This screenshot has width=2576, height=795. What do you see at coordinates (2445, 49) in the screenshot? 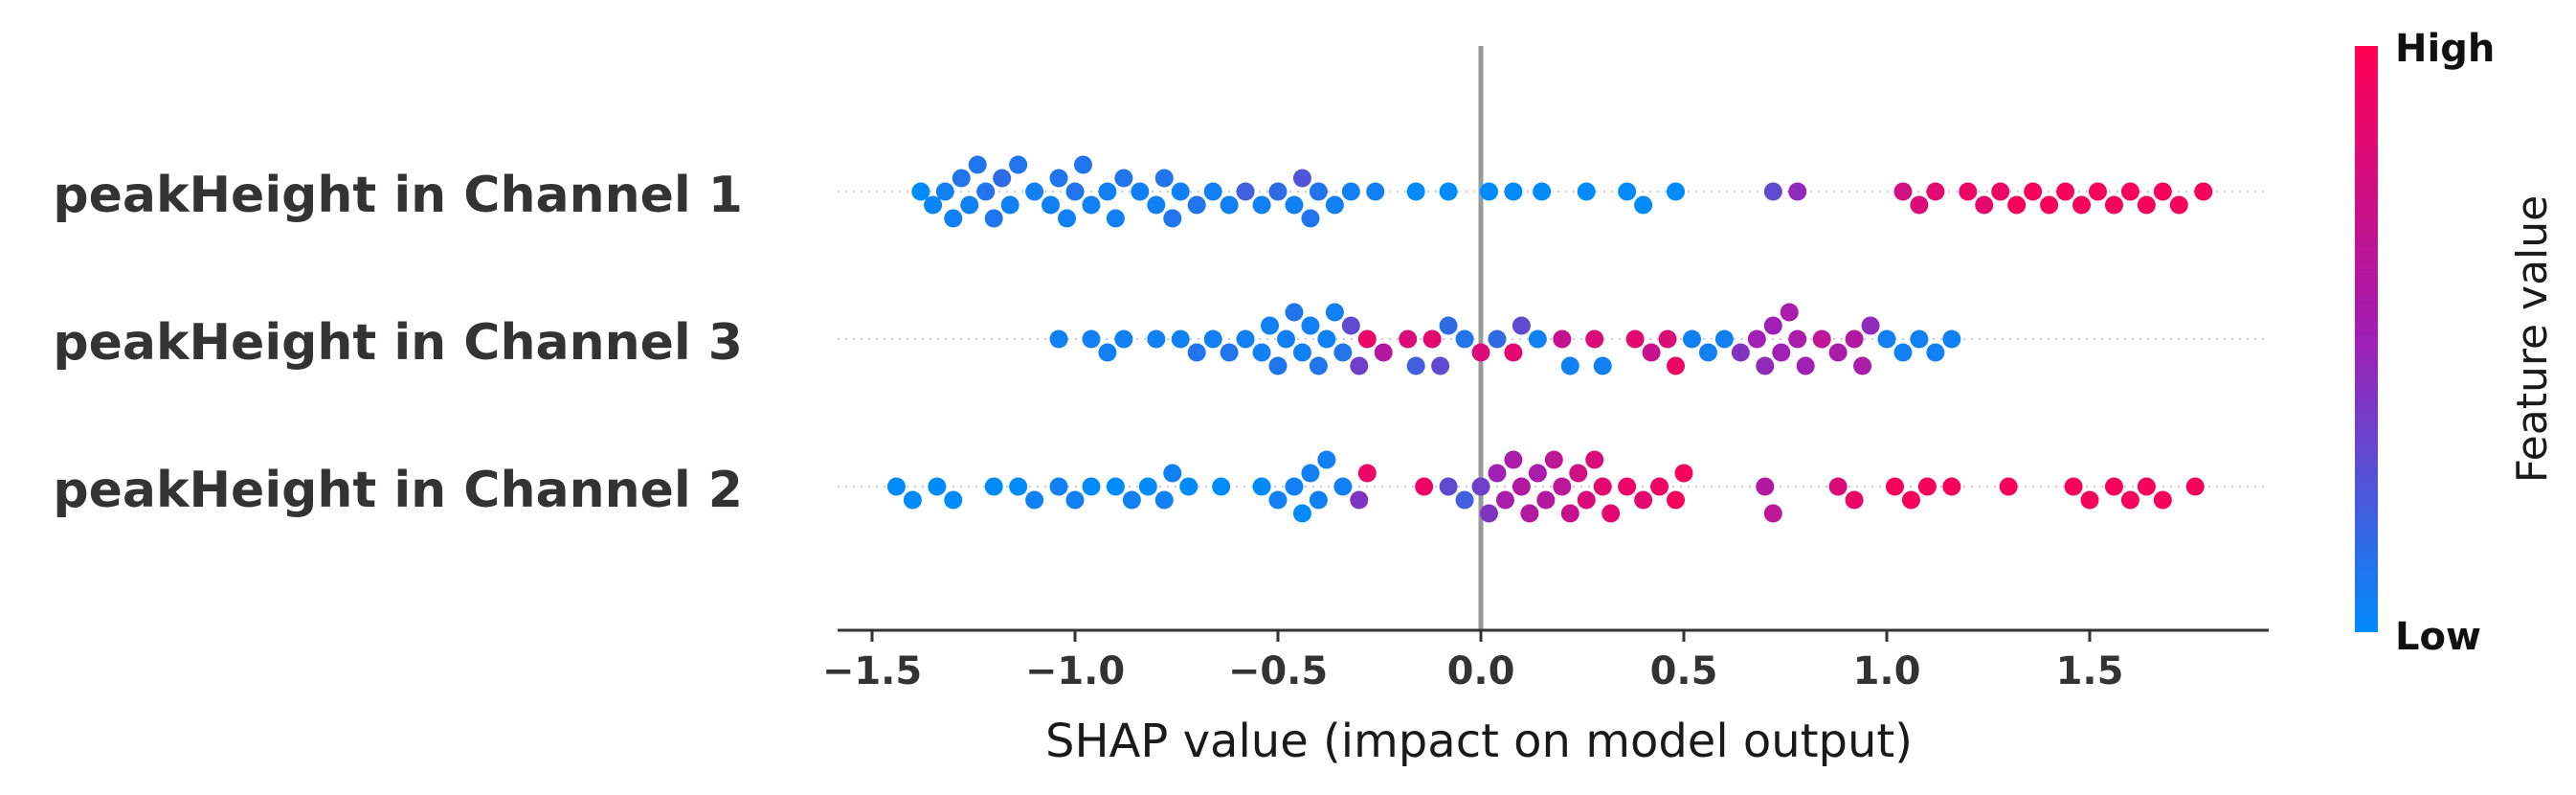
I see `colorbar-high-label: High` at bounding box center [2445, 49].